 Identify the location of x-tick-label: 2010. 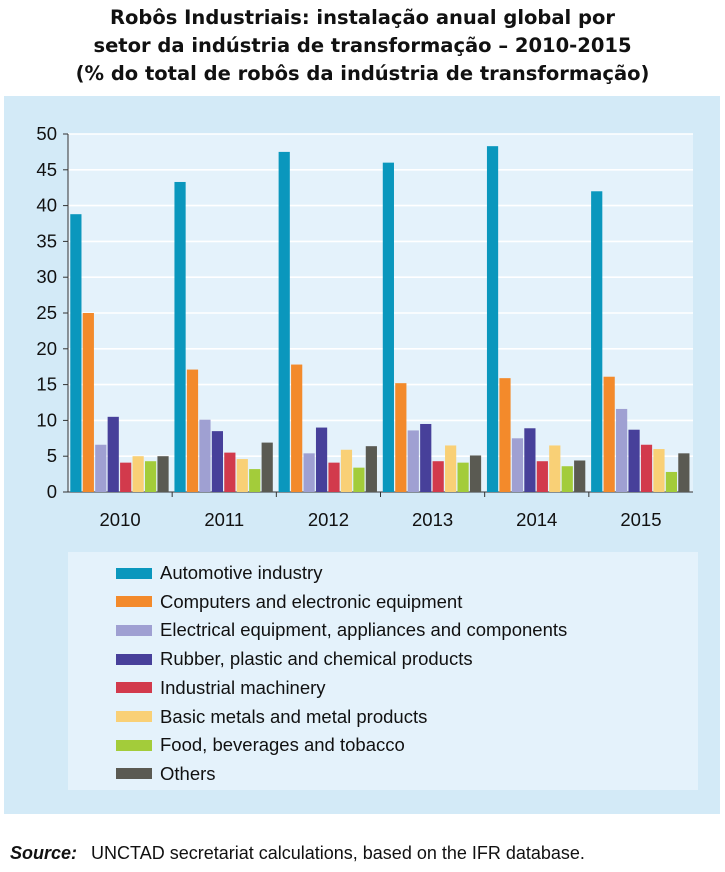
(120, 519).